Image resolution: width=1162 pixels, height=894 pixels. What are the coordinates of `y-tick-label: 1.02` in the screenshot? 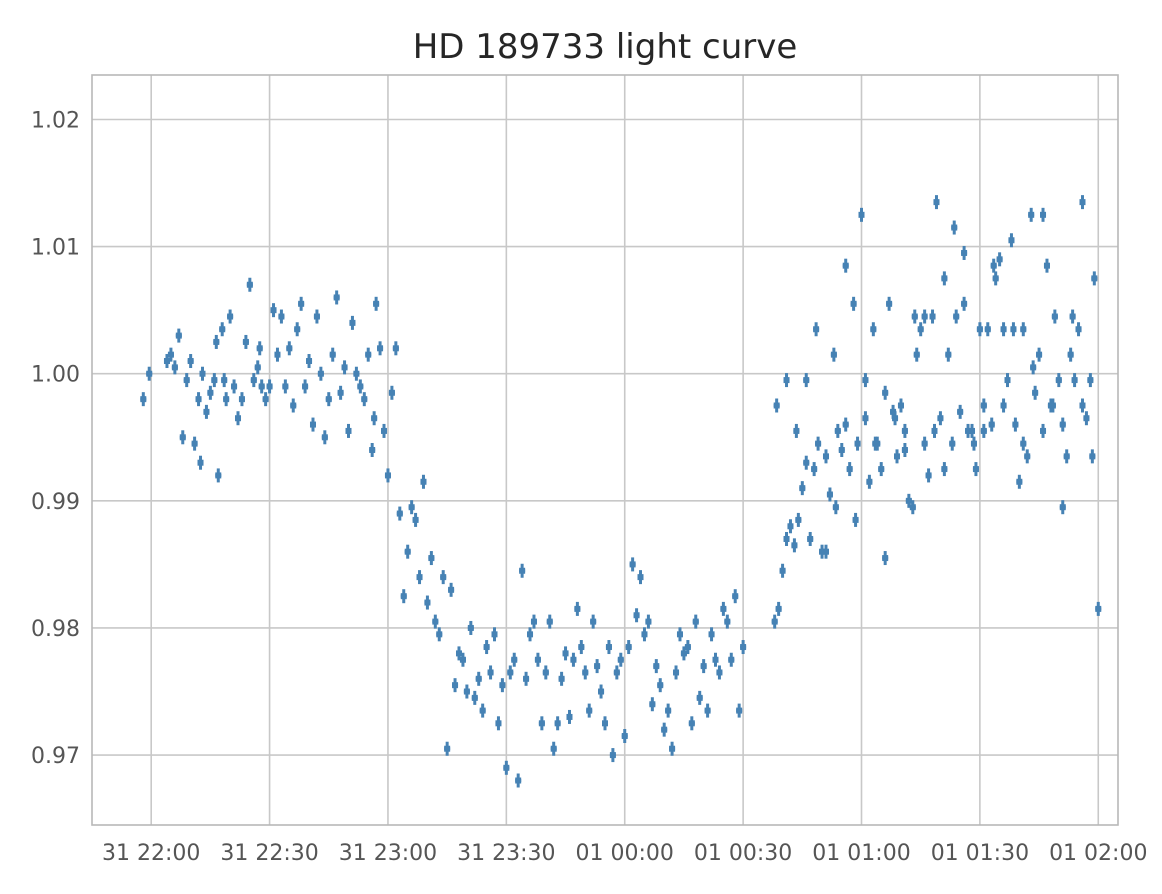 It's located at (55, 120).